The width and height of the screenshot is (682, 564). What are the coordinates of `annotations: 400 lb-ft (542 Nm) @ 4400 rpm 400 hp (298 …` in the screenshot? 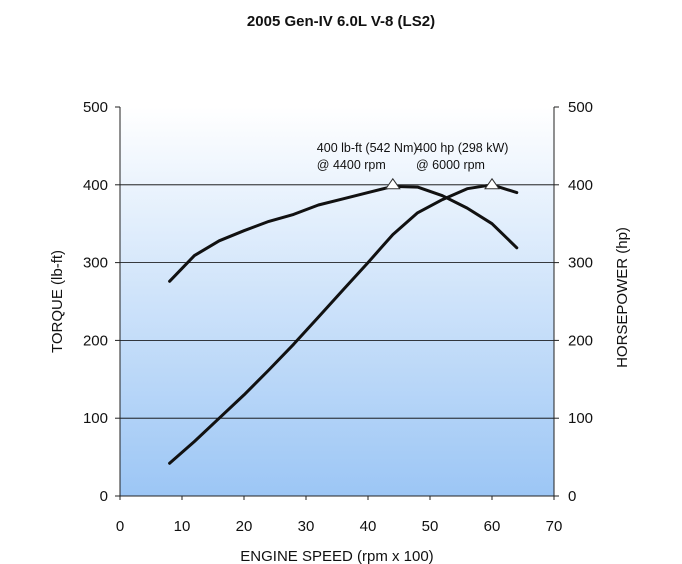 It's located at (412, 165).